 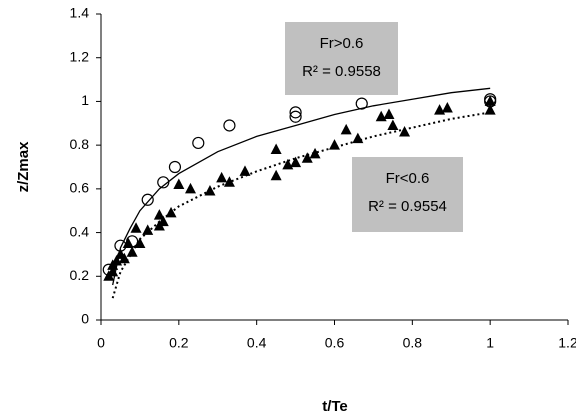 What do you see at coordinates (80, 188) in the screenshot?
I see `y-tick-label: 0.6` at bounding box center [80, 188].